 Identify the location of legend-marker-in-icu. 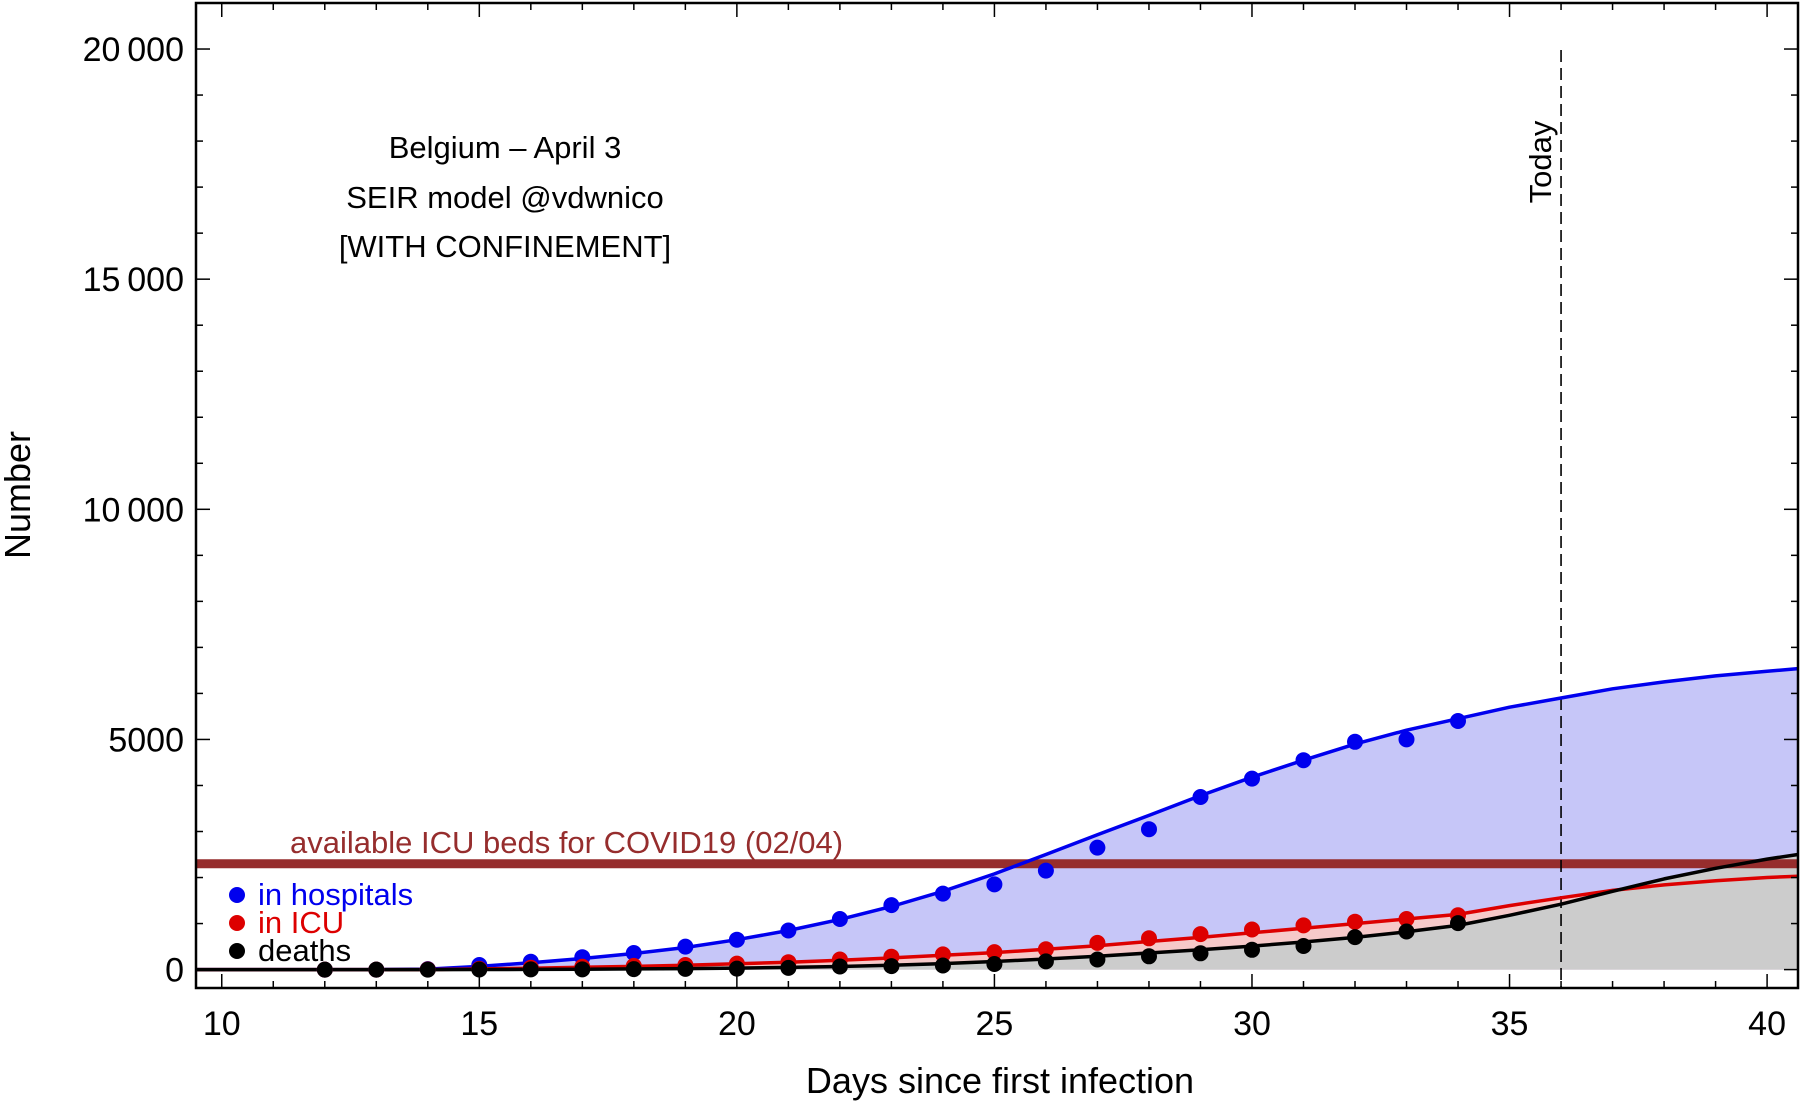
(237, 923).